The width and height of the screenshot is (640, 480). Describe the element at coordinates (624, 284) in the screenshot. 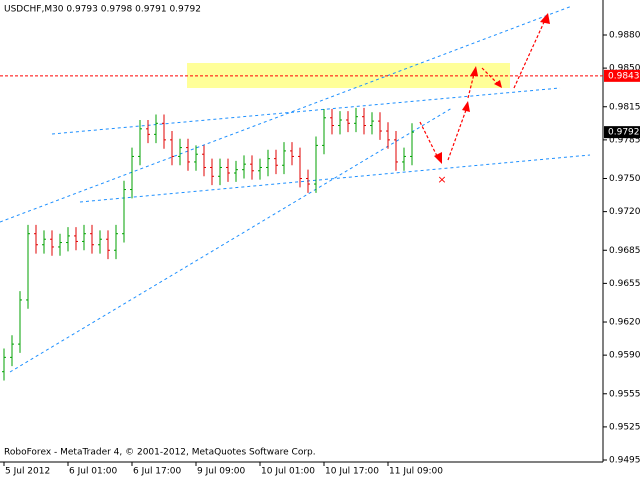

I see `y-tick-label: 0.9655` at that location.